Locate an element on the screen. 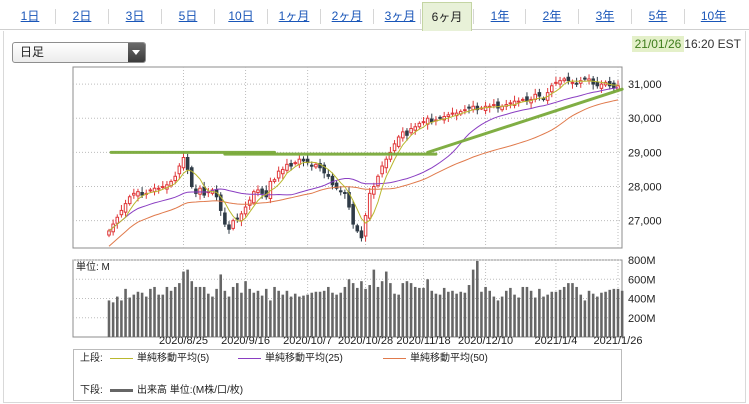  tab-1ヶ月: 1ヶ月 is located at coordinates (294, 16).